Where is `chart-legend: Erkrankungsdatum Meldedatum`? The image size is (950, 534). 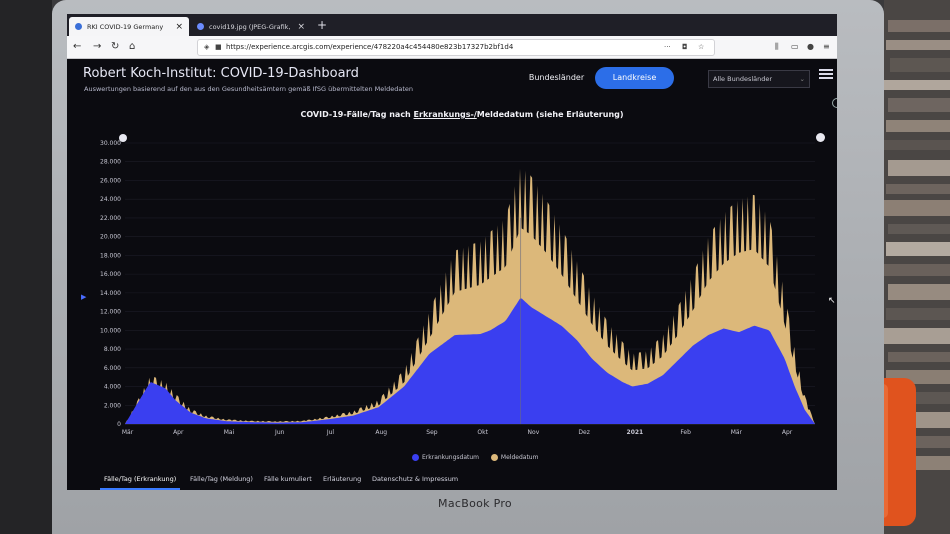
chart-legend: Erkrankungsdatum Meldedatum is located at coordinates (480, 458).